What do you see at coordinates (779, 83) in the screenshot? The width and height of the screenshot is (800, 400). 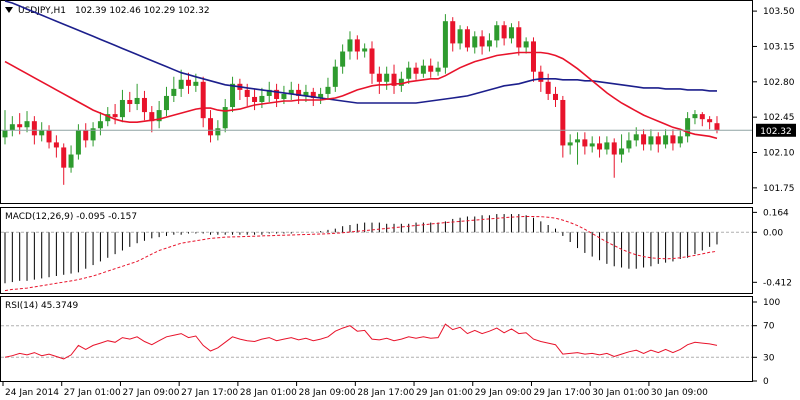 I see `price-y-tick-label: 102.80` at bounding box center [779, 83].